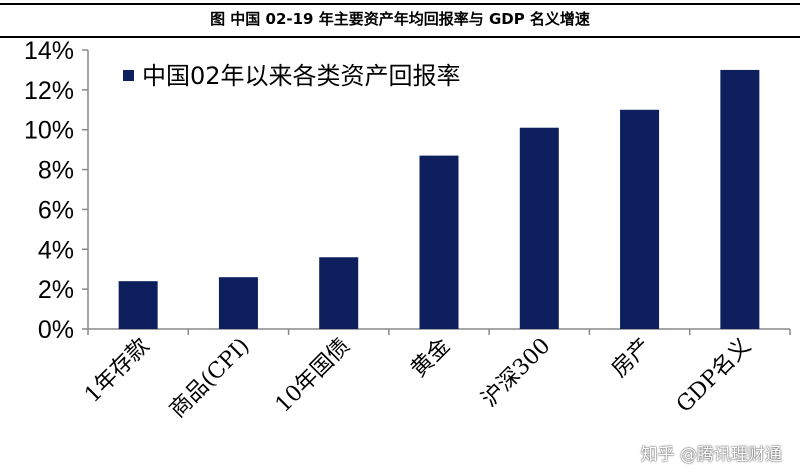  What do you see at coordinates (516, 373) in the screenshot?
I see `x-tick-label: 沪深300` at bounding box center [516, 373].